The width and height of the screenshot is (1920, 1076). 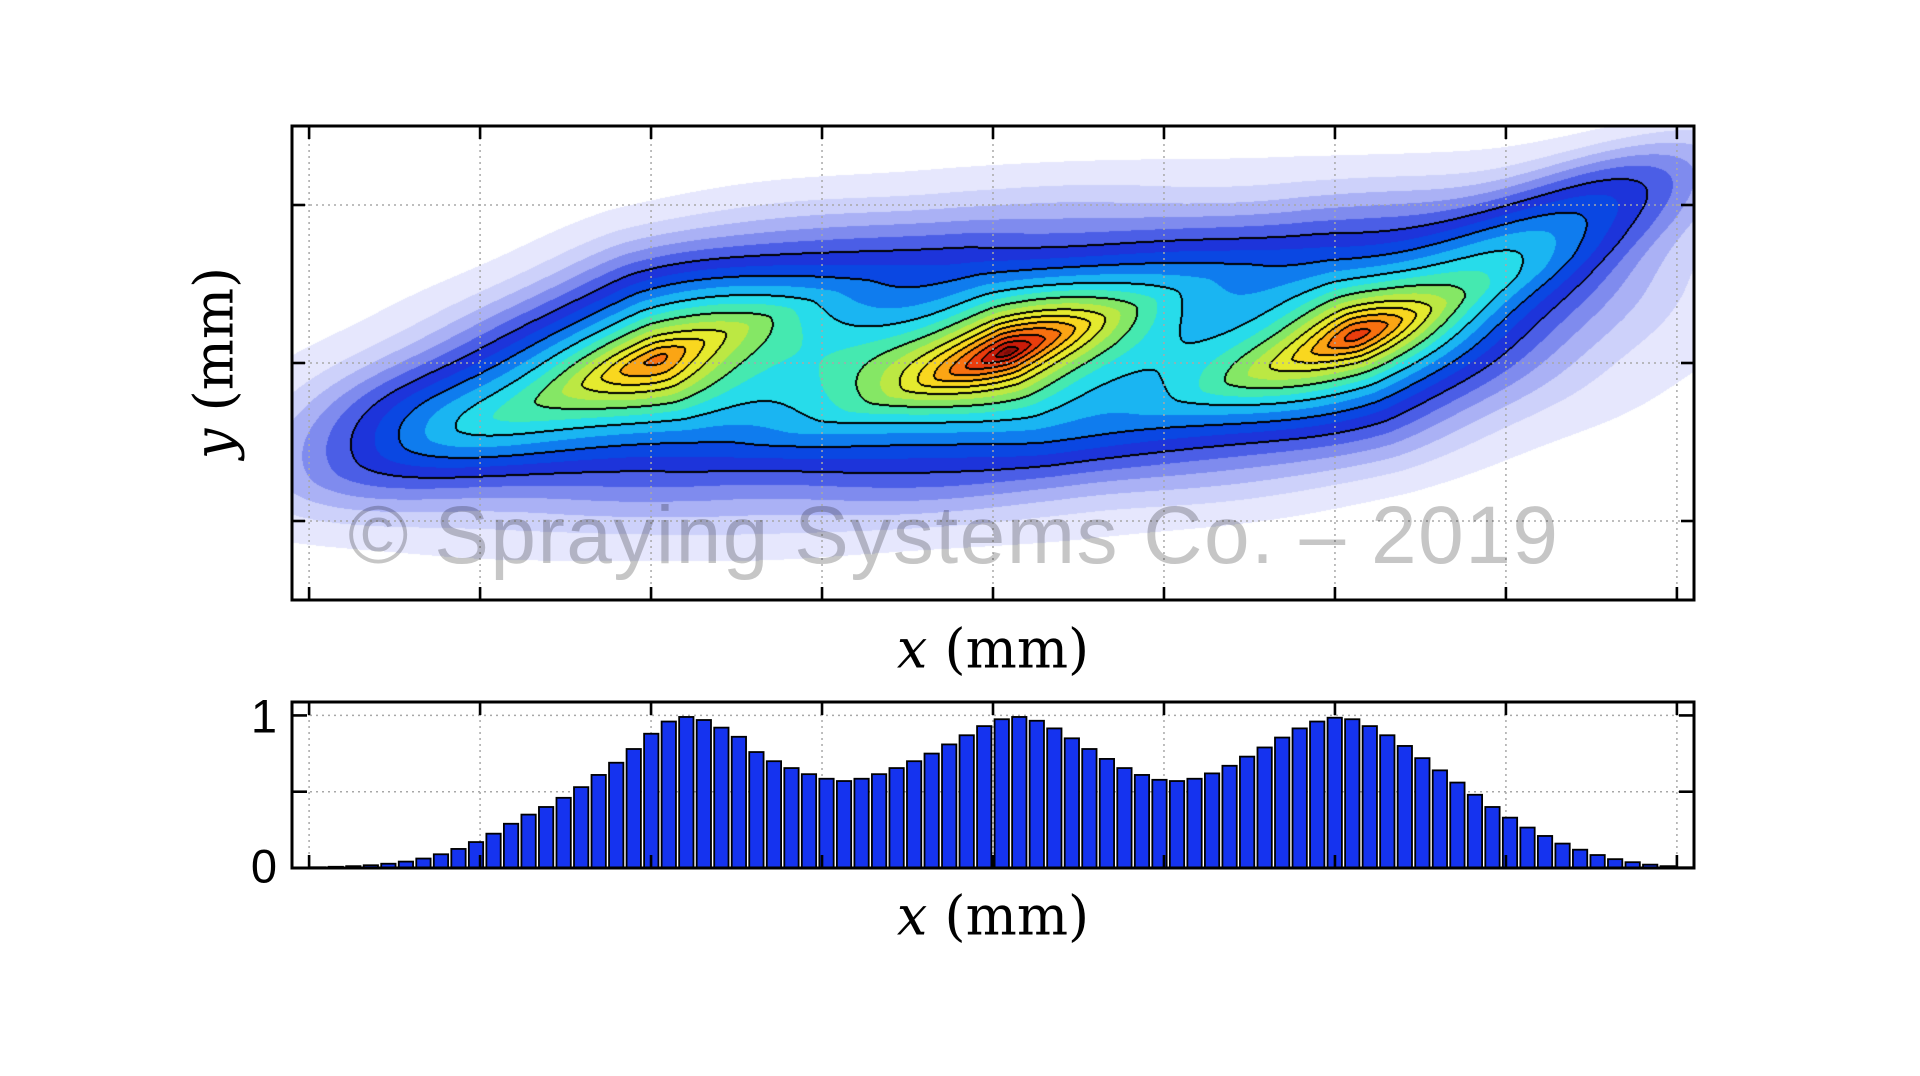 I want to click on bar-ticks, so click(x=993, y=785).